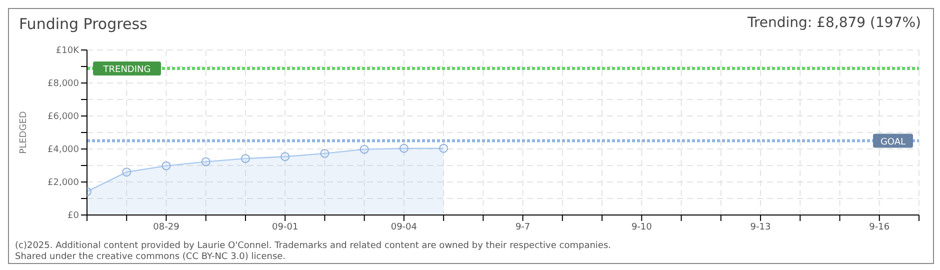  I want to click on x-tick-label: 09-04, so click(404, 227).